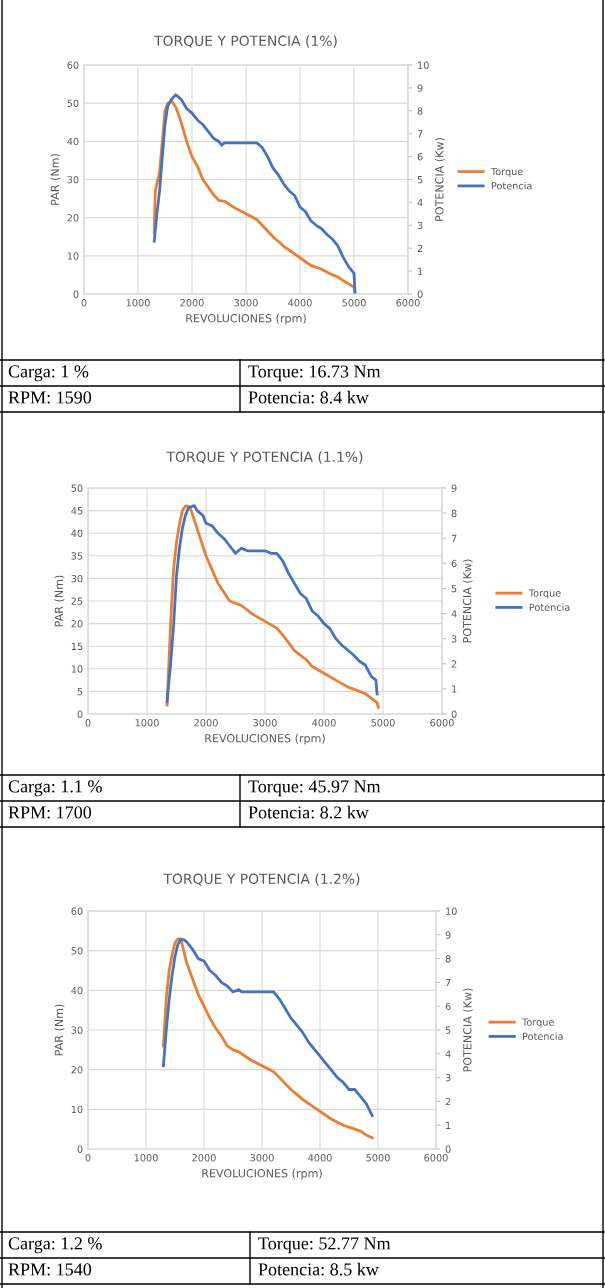 This screenshot has height=1288, width=605. Describe the element at coordinates (48, 373) in the screenshot. I see `text: Carga: 1 %` at that location.